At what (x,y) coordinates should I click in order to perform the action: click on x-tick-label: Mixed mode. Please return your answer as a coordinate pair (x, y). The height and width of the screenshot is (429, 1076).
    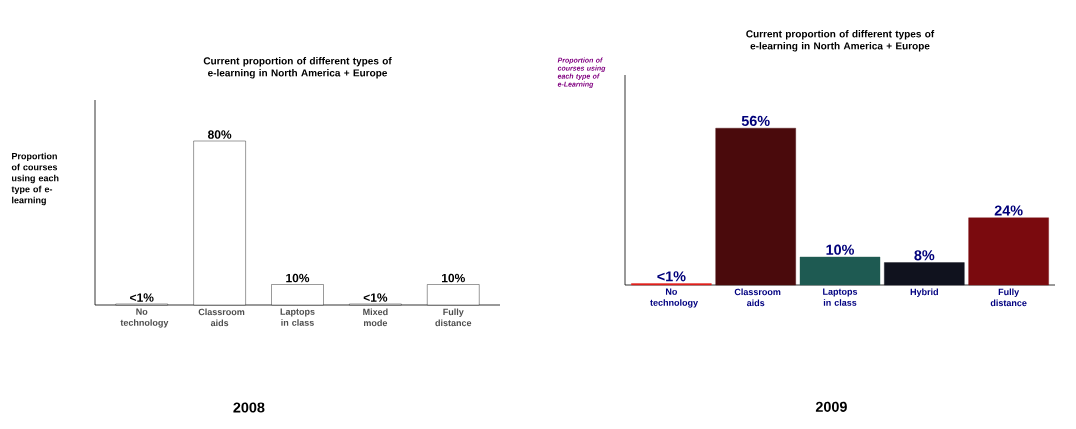
    Looking at the image, I should click on (375, 317).